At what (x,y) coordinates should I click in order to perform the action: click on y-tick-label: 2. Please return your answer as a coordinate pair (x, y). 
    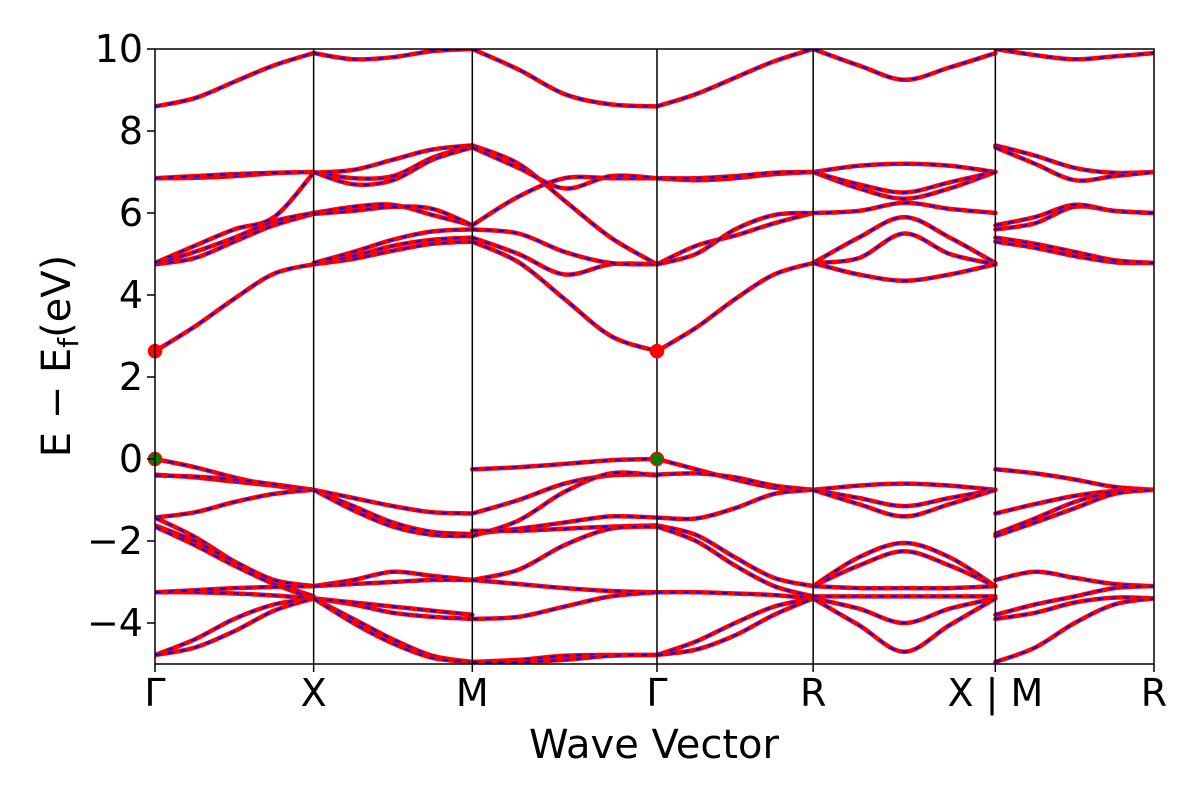
    Looking at the image, I should click on (131, 377).